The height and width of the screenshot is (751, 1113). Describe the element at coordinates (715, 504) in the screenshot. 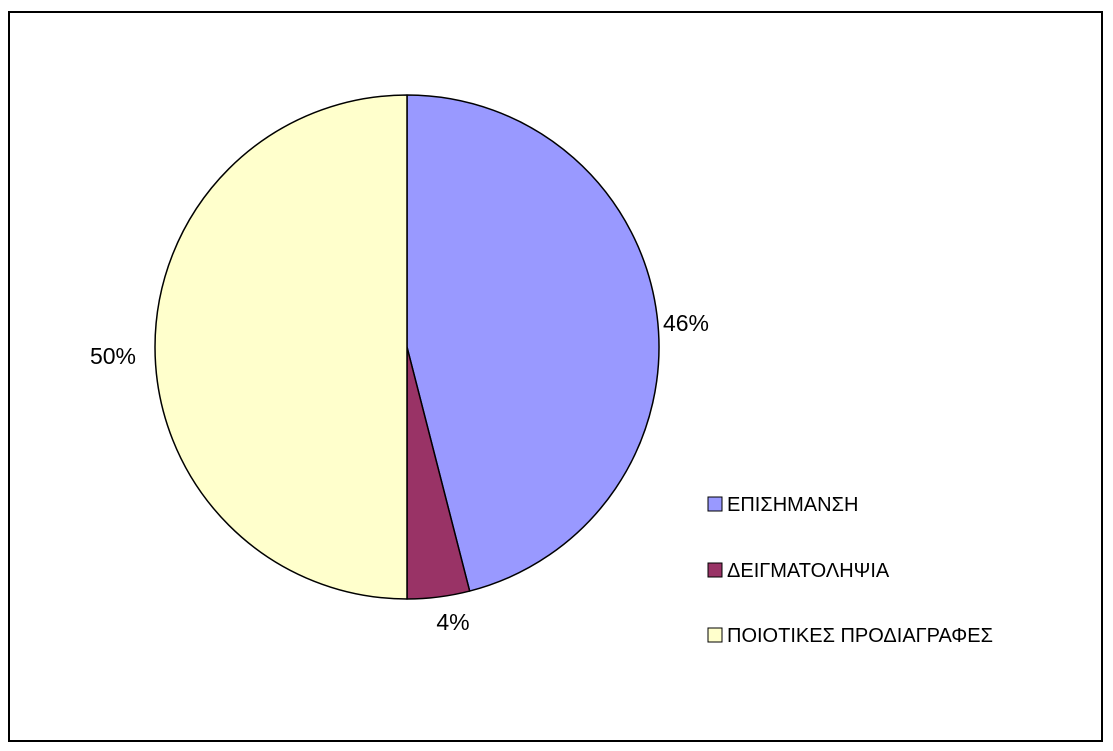

I see `legend-swatch-episimansi` at that location.